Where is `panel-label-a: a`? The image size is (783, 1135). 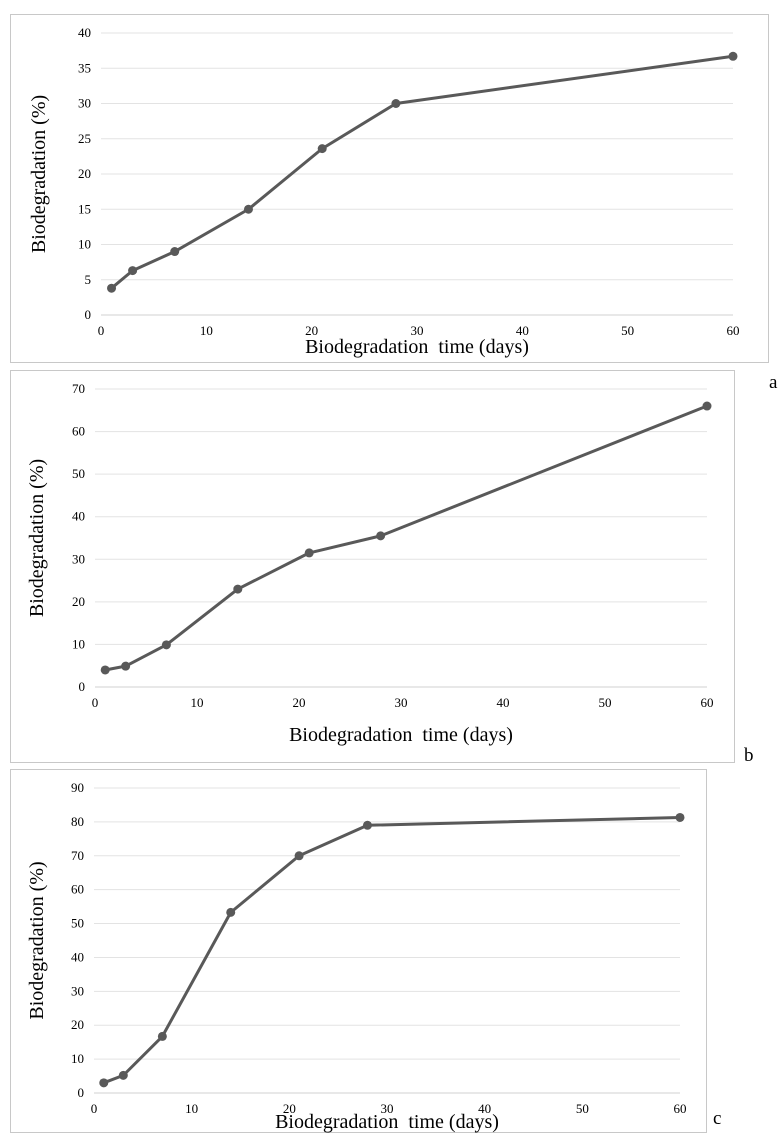 panel-label-a: a is located at coordinates (773, 382).